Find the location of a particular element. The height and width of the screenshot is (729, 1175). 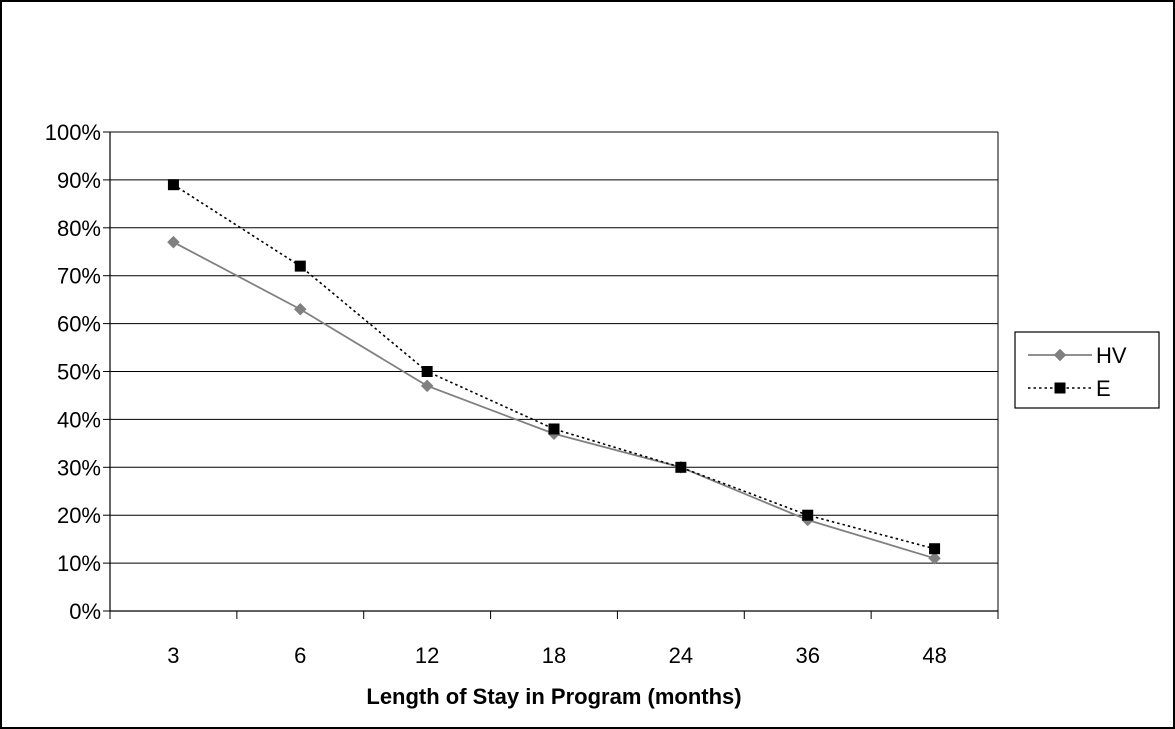

legend-label-hv: HV is located at coordinates (1111, 355).